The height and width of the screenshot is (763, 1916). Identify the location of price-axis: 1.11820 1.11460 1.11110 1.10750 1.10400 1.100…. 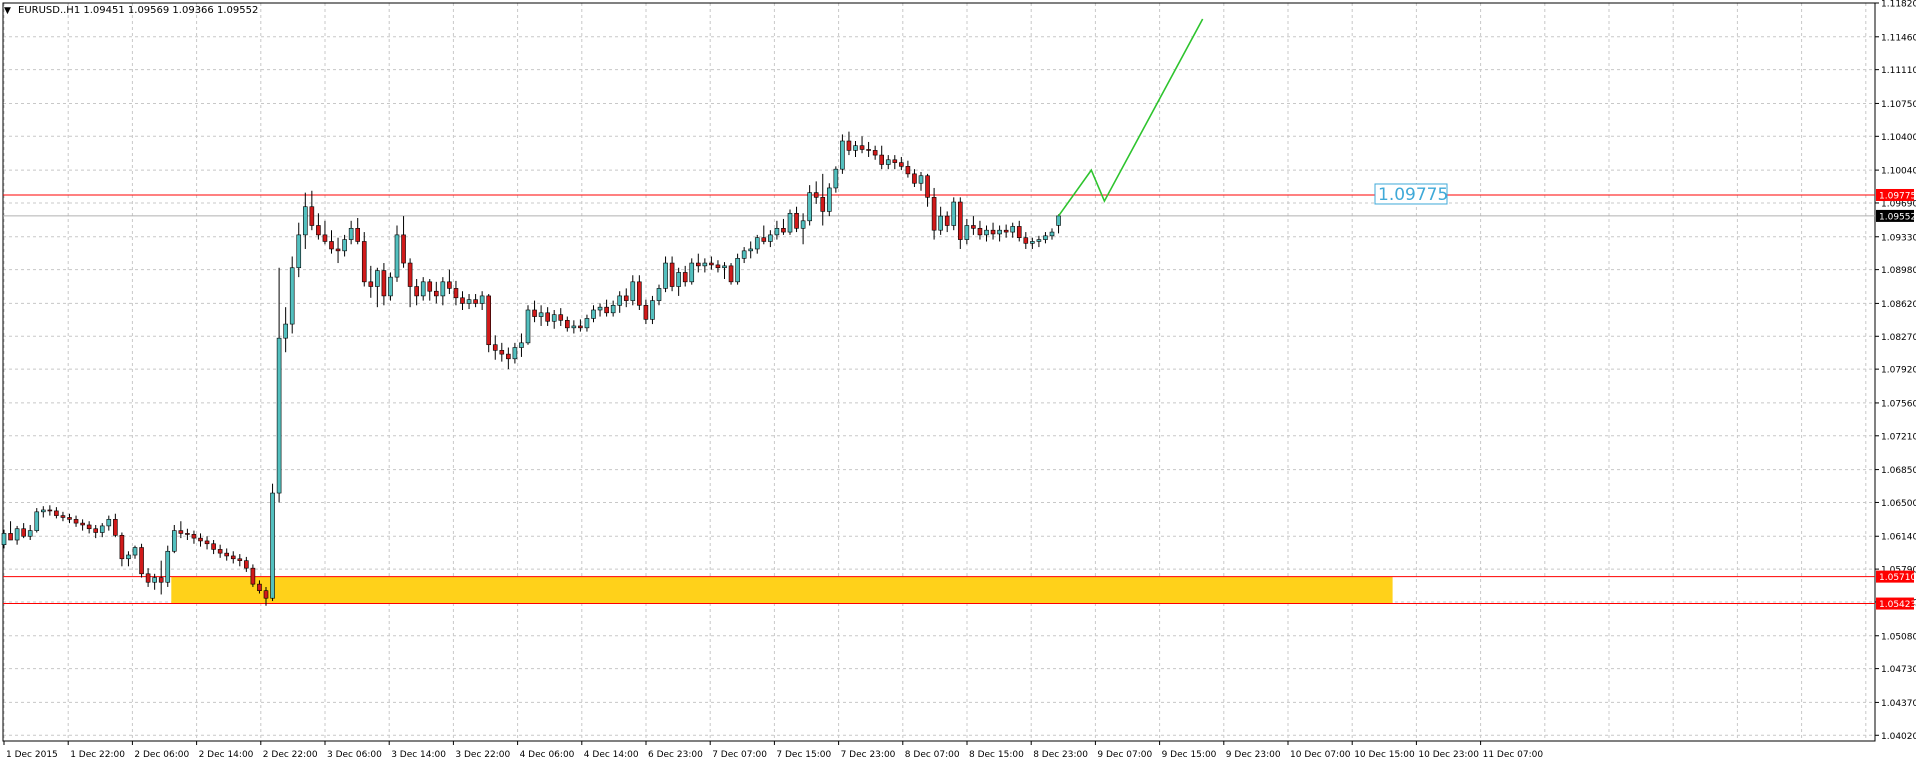
(1895, 371).